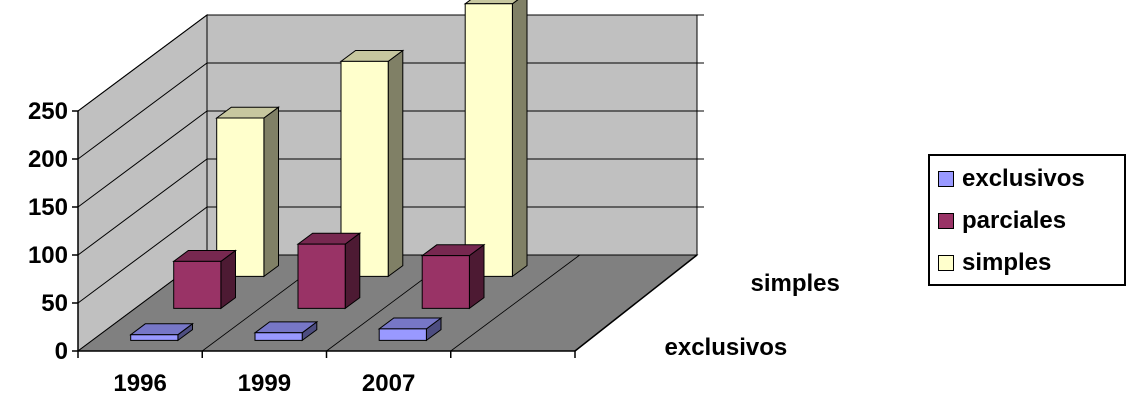 The height and width of the screenshot is (401, 1128). Describe the element at coordinates (636, 303) in the screenshot. I see `depth-axis-line` at that location.